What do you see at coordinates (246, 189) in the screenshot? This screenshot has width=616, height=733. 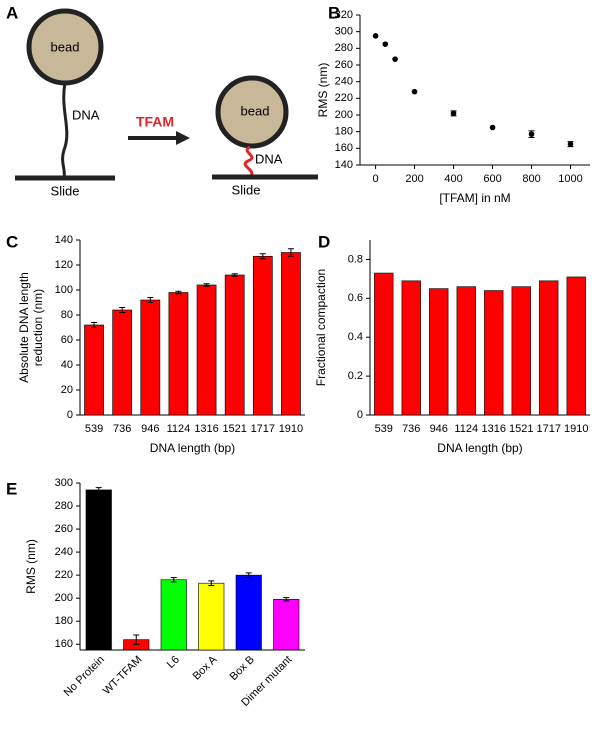 I see `slide-label: Slide` at bounding box center [246, 189].